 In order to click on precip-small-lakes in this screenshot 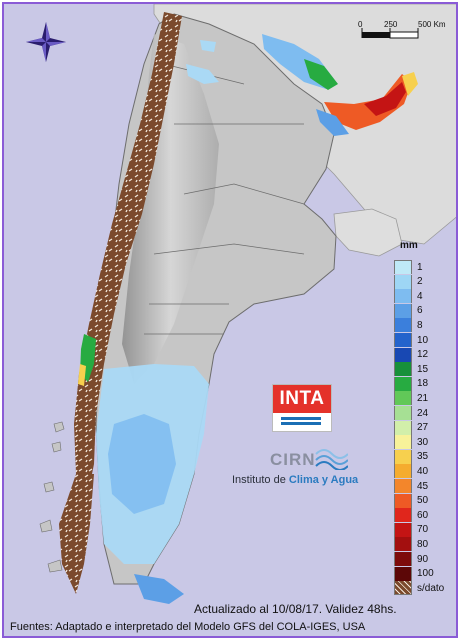, I will do `click(202, 74)`.